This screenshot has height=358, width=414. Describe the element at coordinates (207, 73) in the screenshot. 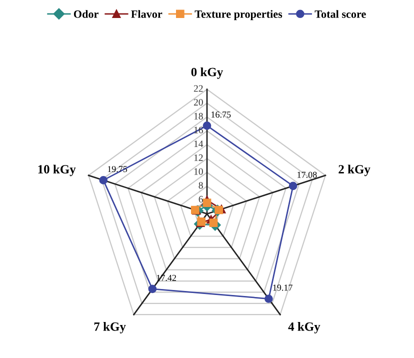

I see `spoke-label: 0 kGy` at that location.